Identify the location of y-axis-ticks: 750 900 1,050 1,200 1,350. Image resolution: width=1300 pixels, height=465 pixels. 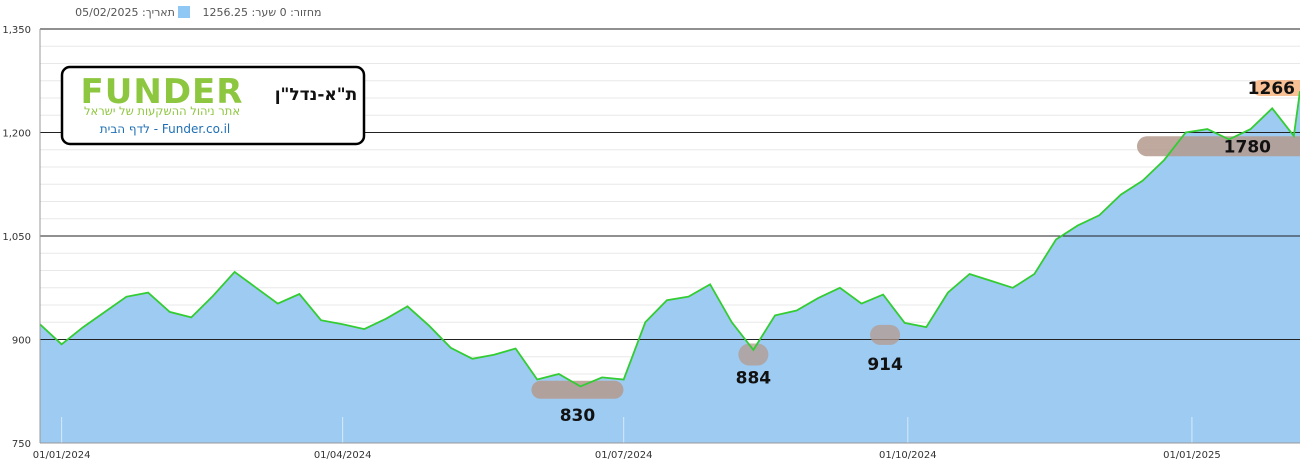
(16, 237).